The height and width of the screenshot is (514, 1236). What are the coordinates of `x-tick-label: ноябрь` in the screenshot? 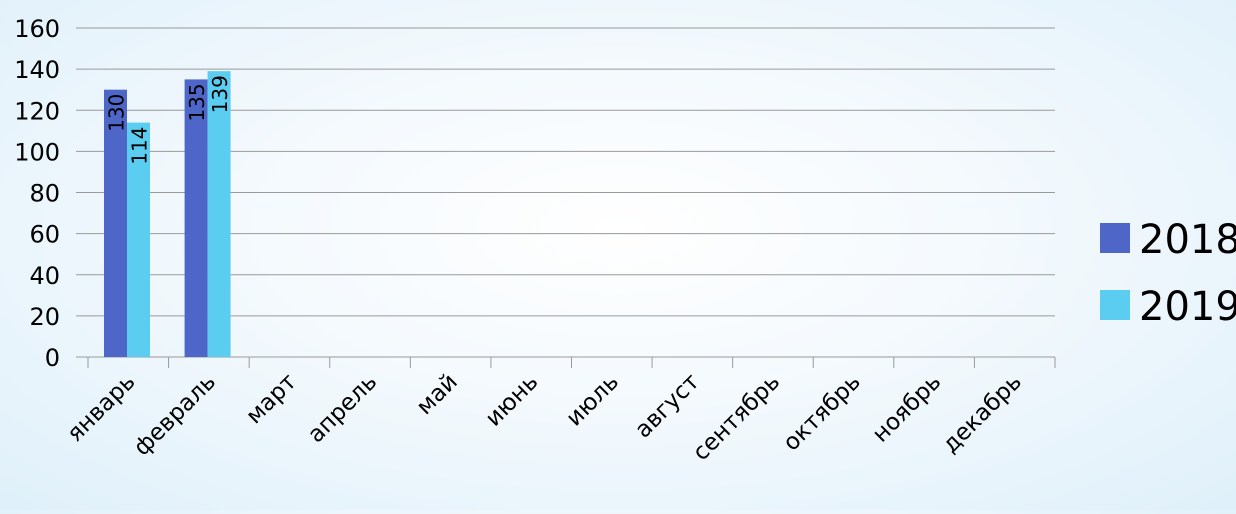 It's located at (907, 408).